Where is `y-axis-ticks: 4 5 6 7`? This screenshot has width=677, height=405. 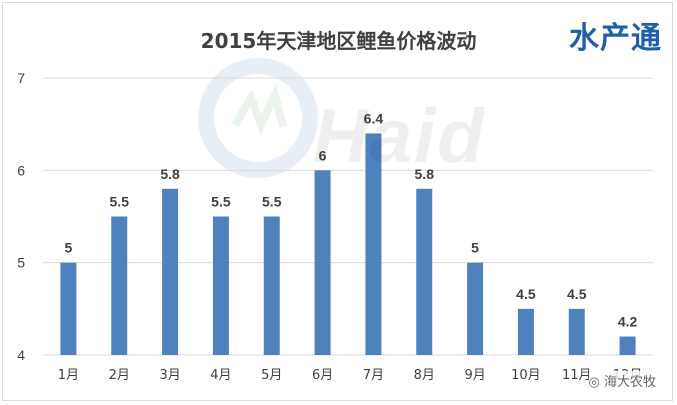 y-axis-ticks: 4 5 6 7 is located at coordinates (21, 216).